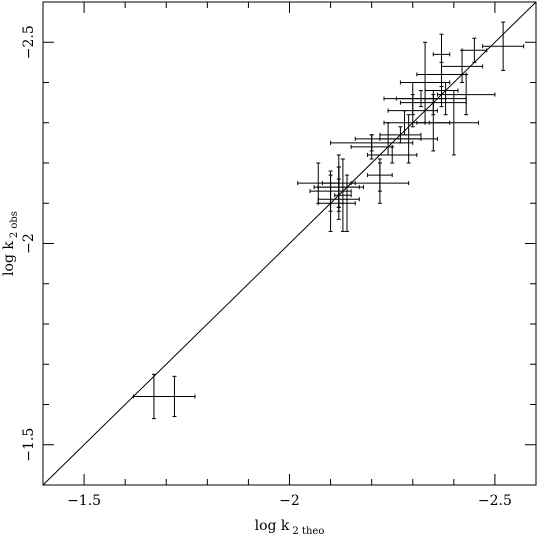 The width and height of the screenshot is (538, 538). Describe the element at coordinates (9, 258) in the screenshot. I see `y-axis-label-main: log k` at that location.